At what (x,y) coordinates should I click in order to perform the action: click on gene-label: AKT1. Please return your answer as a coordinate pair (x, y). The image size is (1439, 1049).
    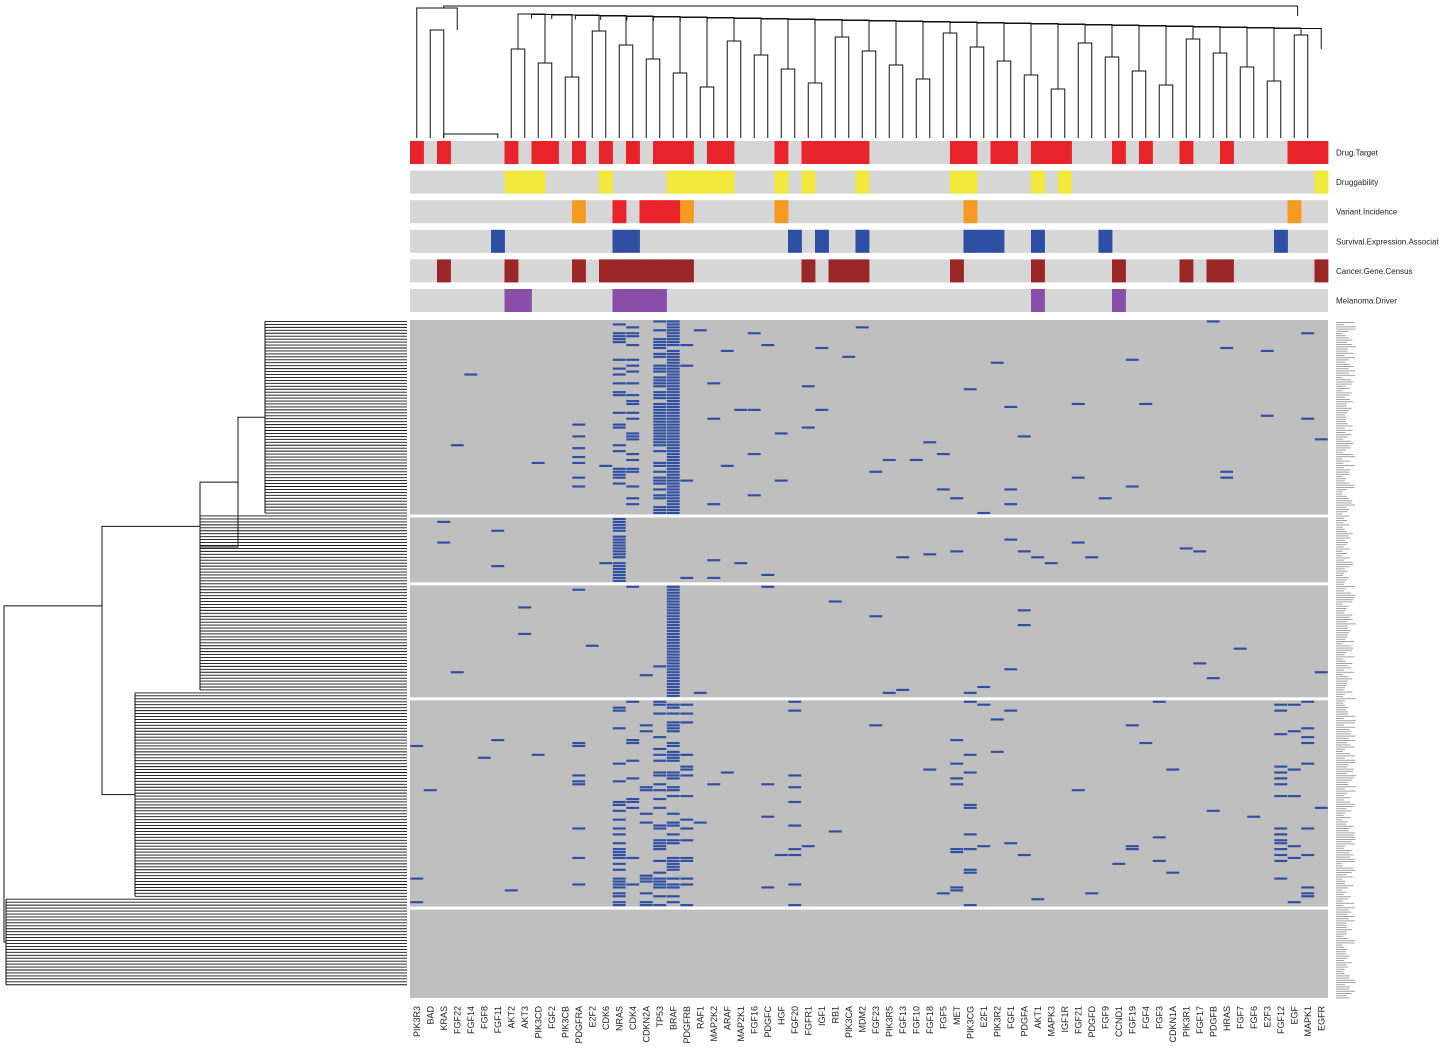
    Looking at the image, I should click on (1038, 1017).